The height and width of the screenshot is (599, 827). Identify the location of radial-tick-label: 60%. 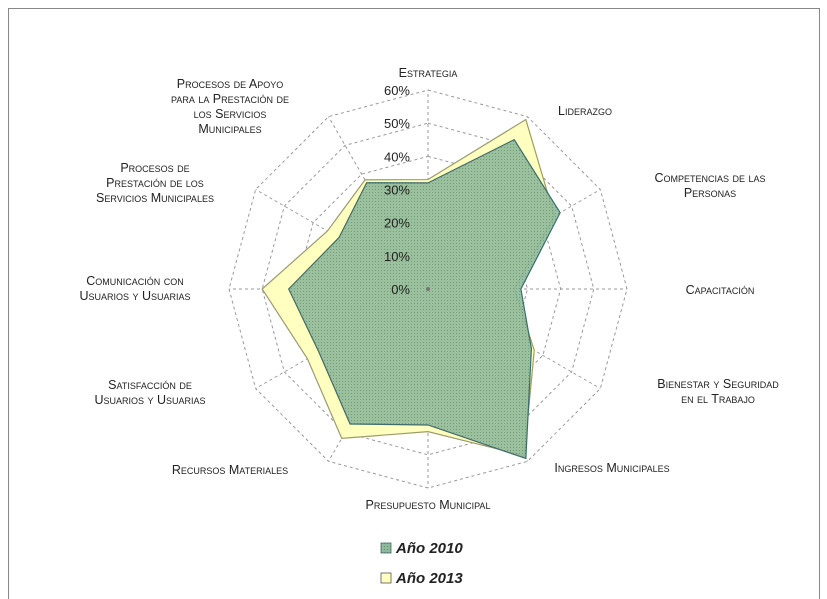
(397, 90).